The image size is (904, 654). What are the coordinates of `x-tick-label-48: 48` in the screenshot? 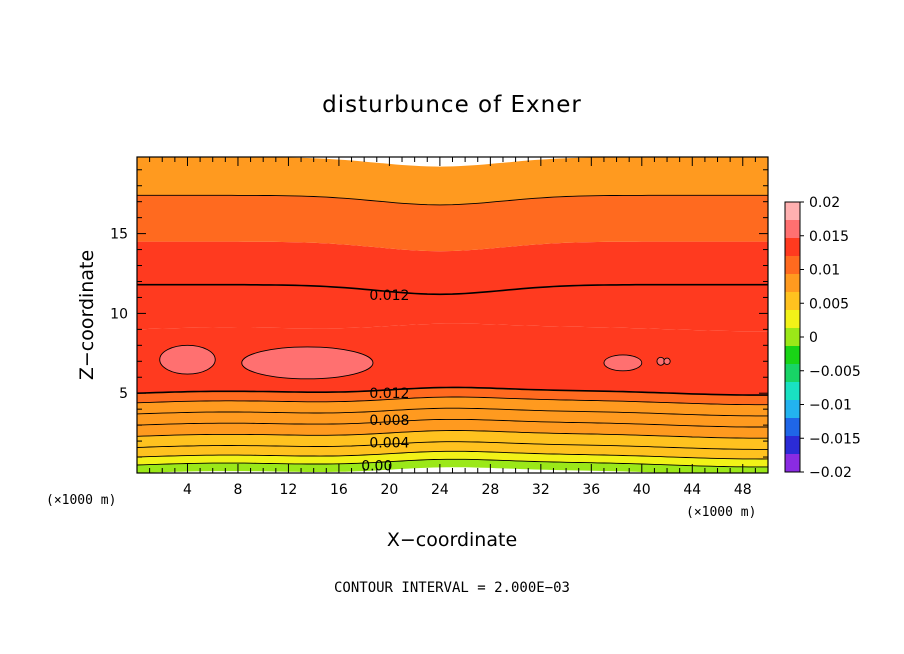 It's located at (743, 490).